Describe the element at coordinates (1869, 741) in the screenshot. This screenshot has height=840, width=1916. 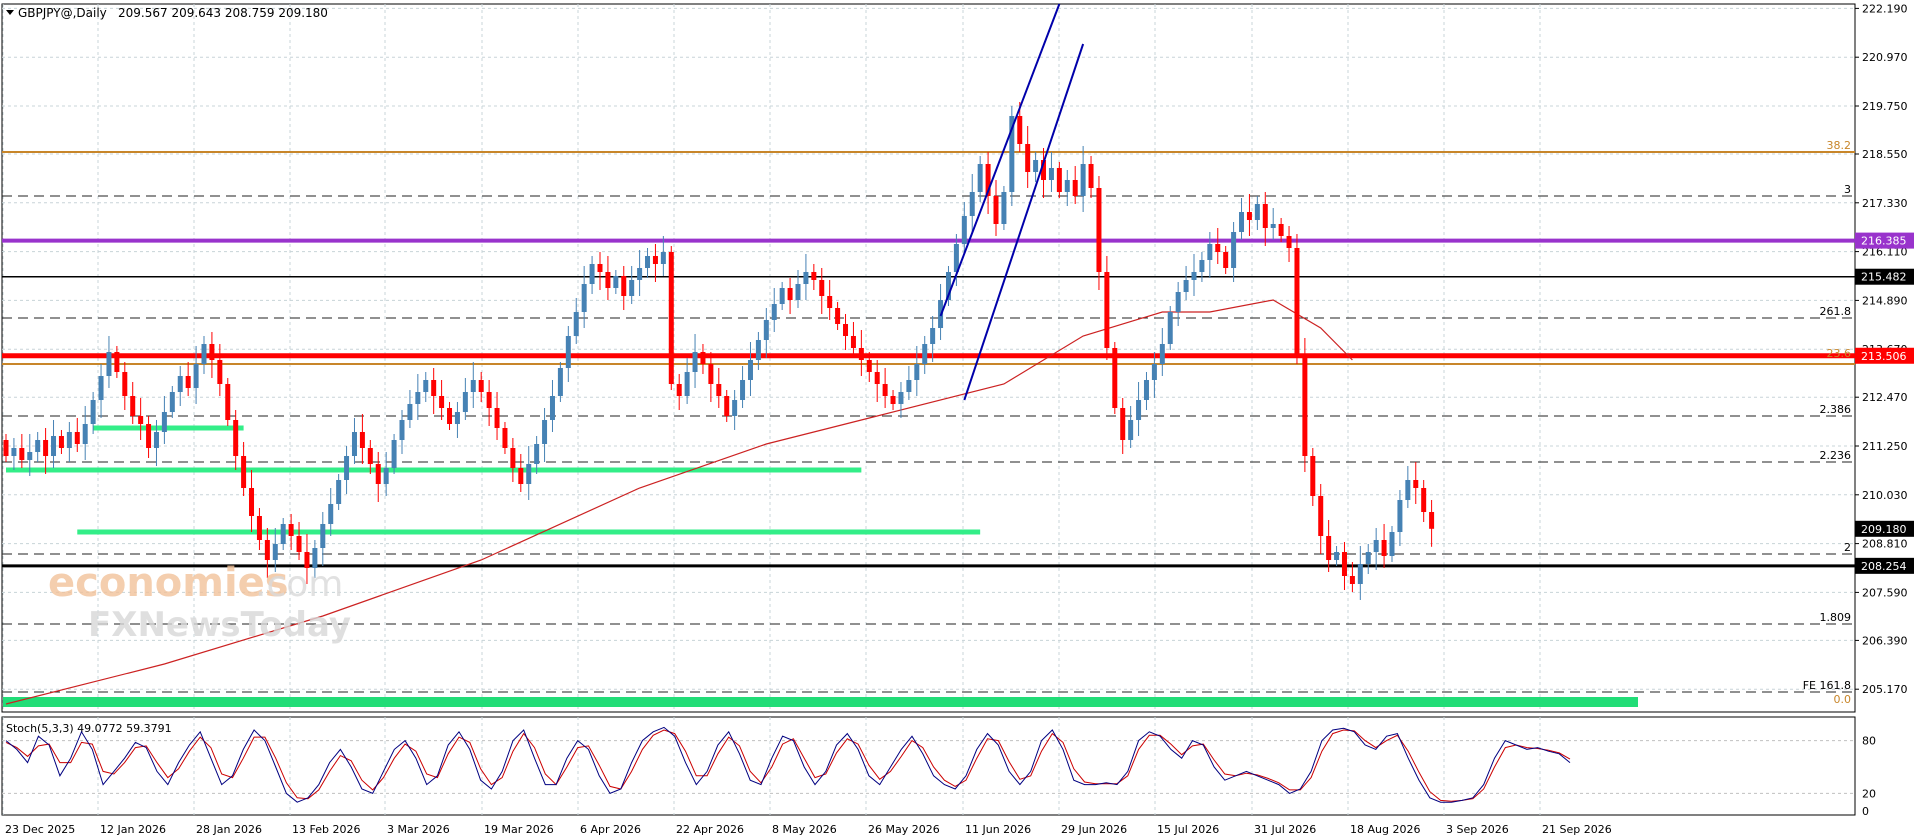
I see `stoch-tick-label: 80` at that location.